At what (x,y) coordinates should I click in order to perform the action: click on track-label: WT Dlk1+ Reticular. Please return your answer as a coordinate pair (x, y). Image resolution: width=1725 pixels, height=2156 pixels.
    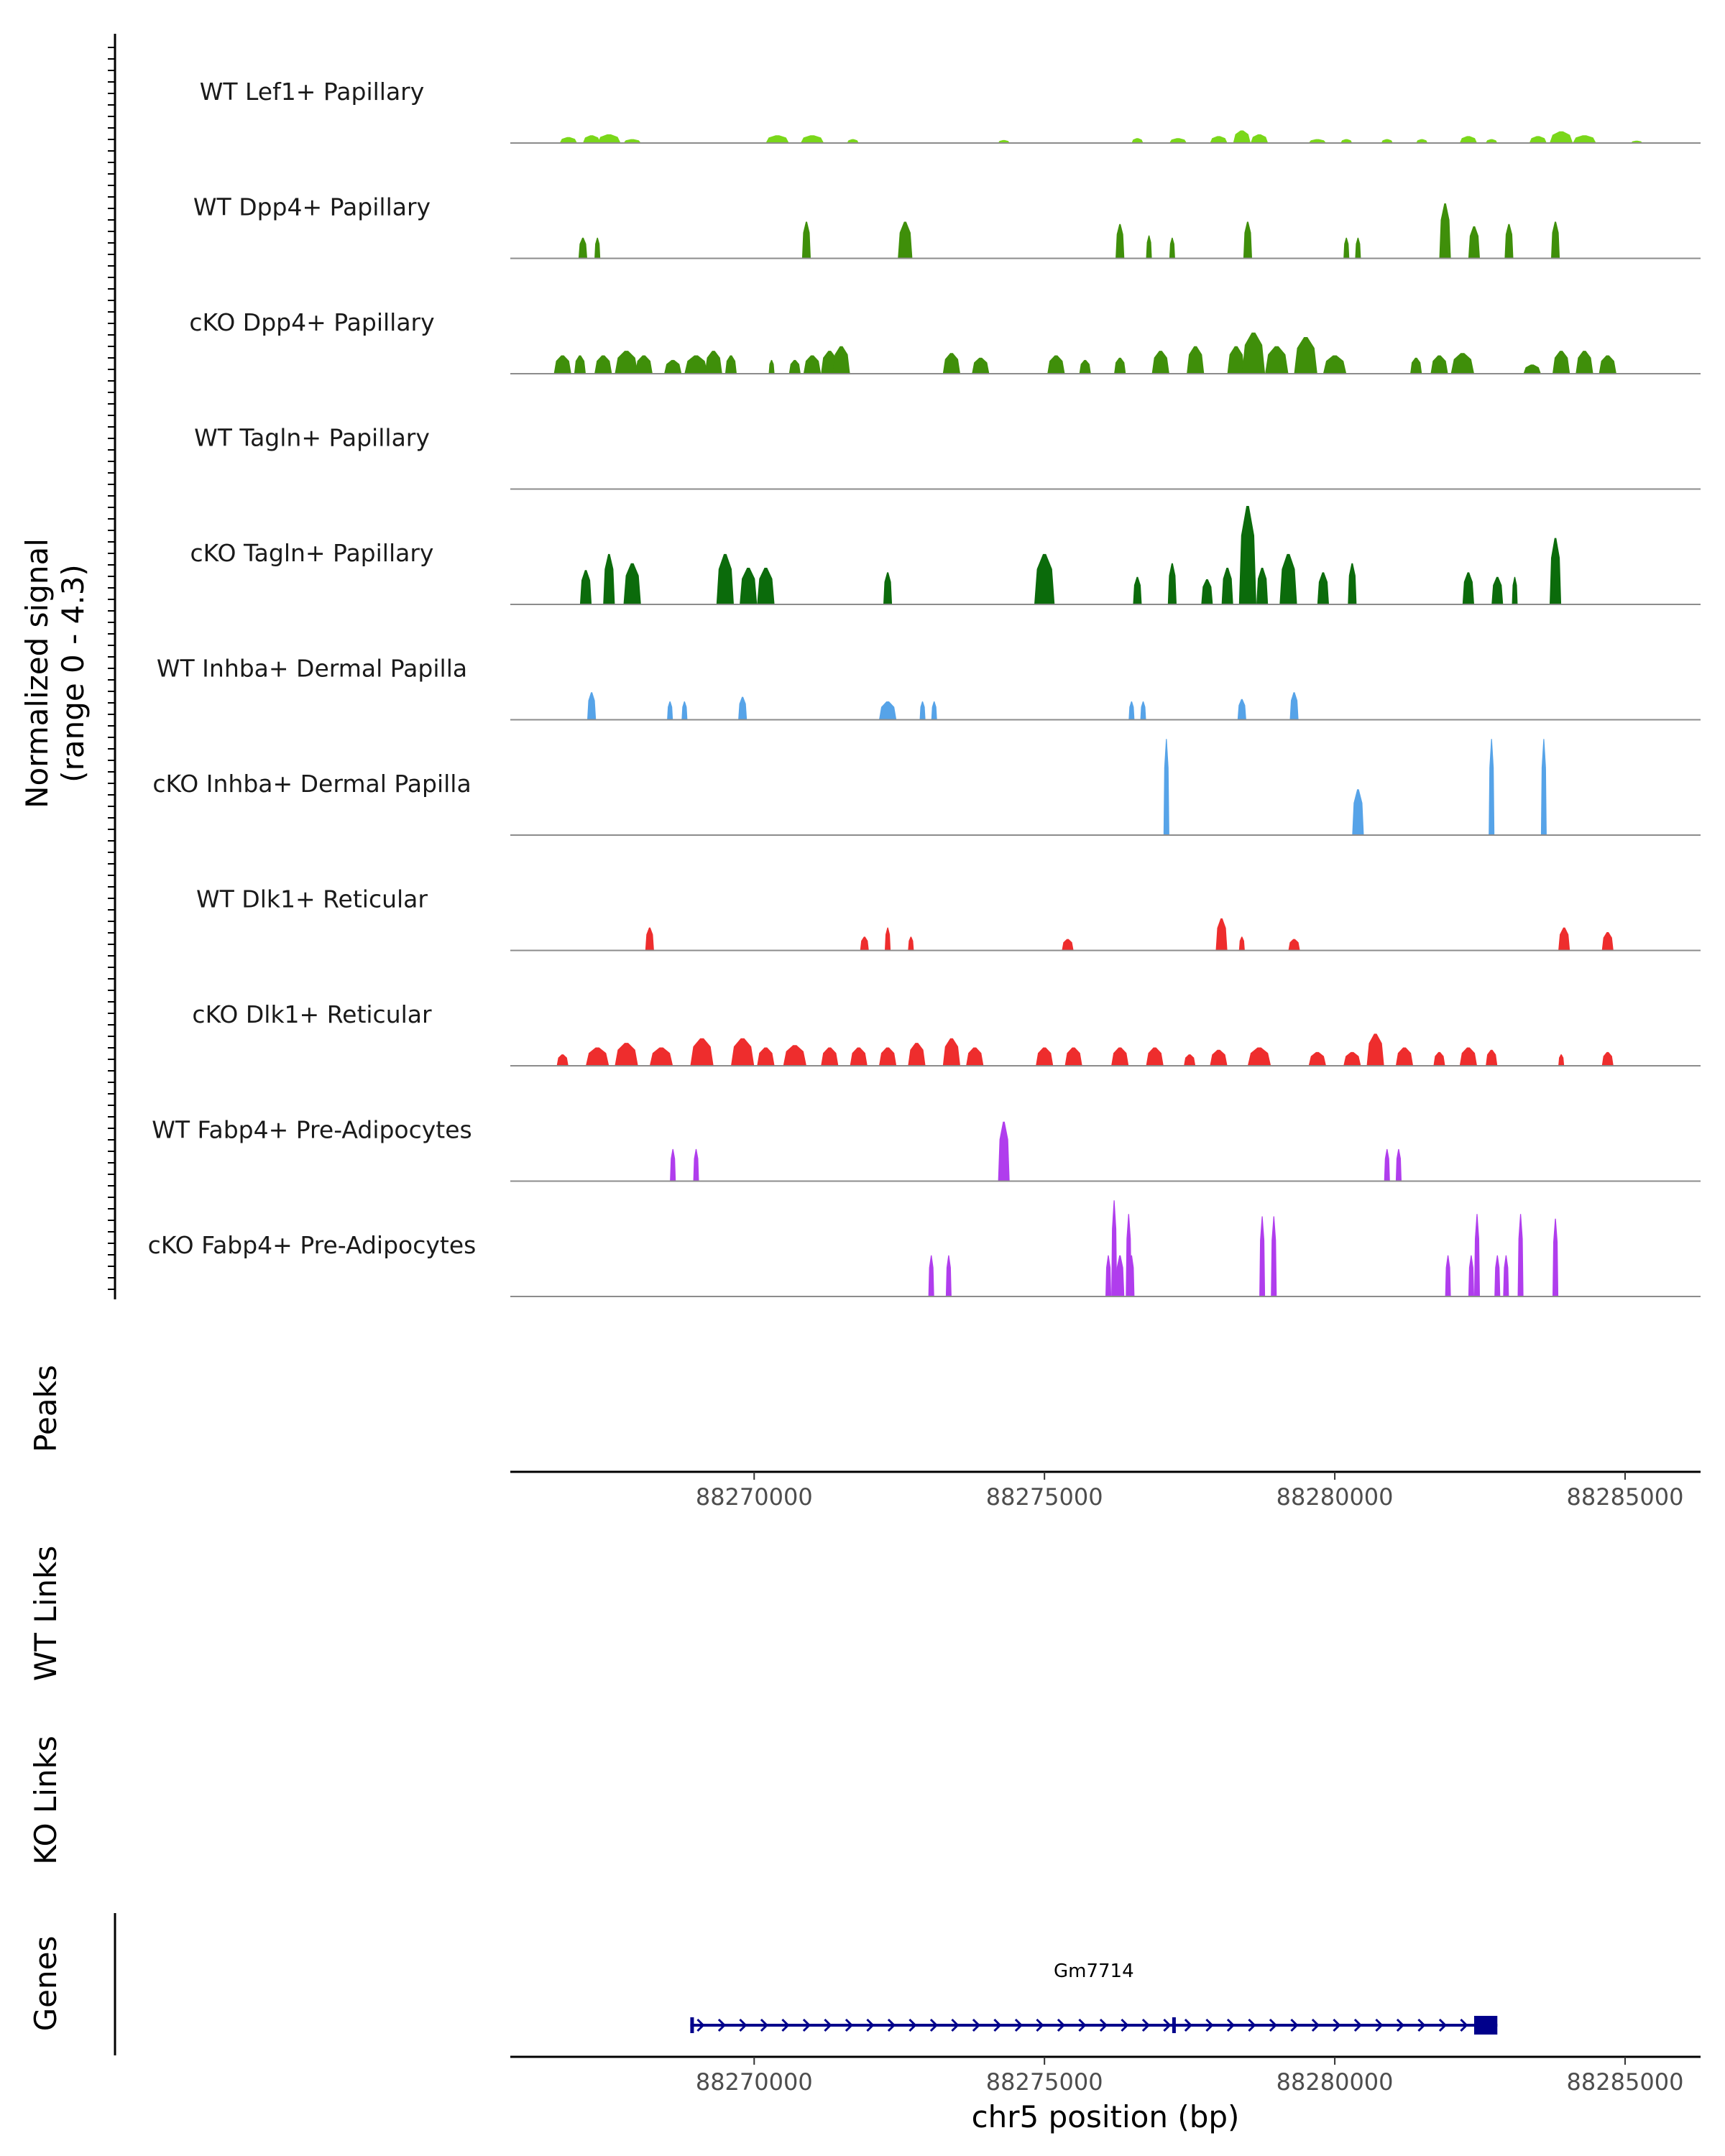
    Looking at the image, I should click on (312, 899).